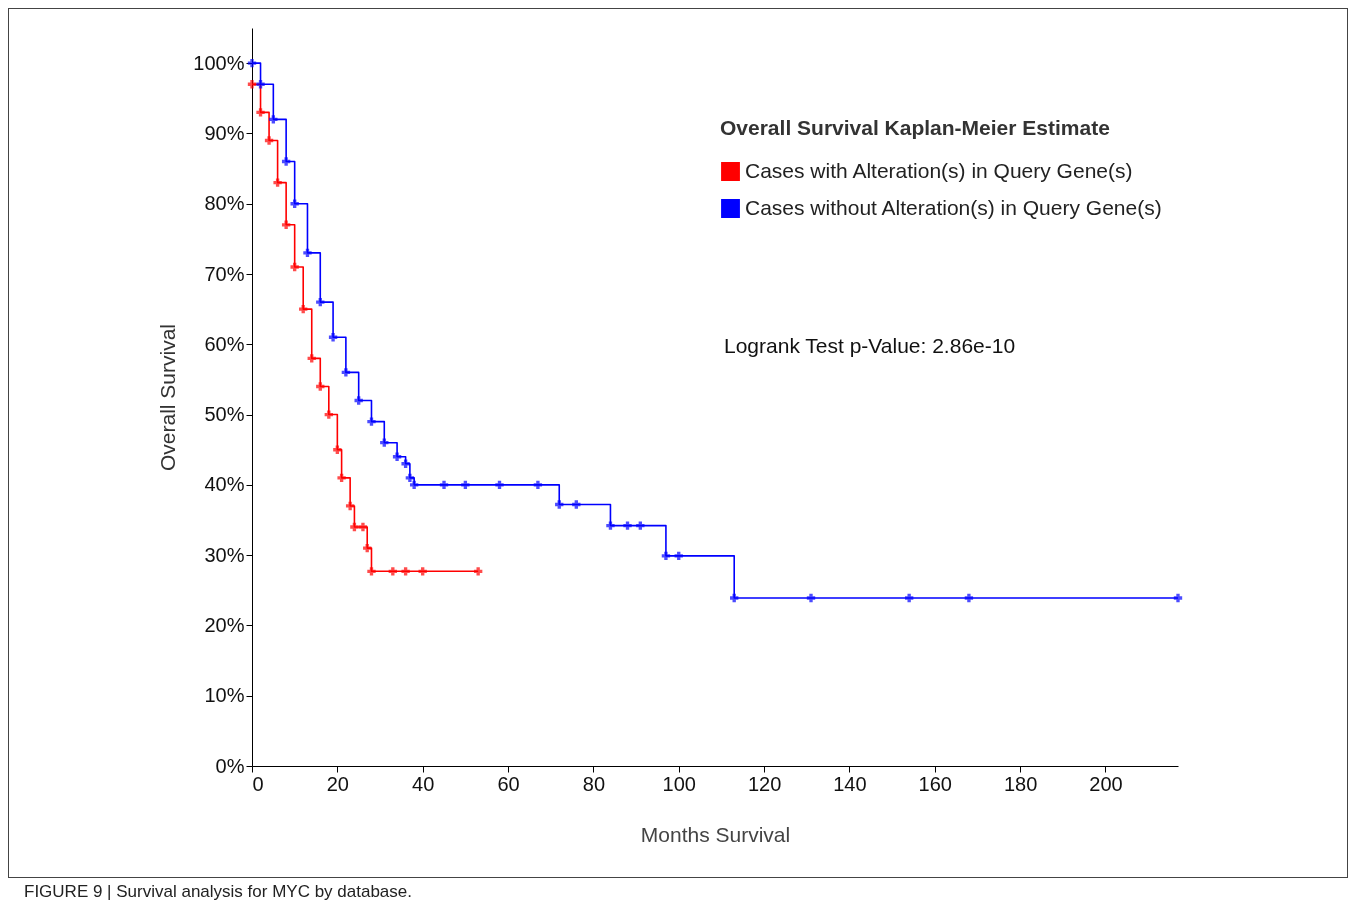  I want to click on x-tick-label: 180, so click(1020, 783).